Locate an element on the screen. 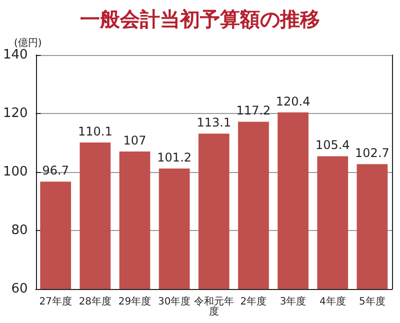 This screenshot has width=400, height=323. y-tick-label: 80 is located at coordinates (19, 230).